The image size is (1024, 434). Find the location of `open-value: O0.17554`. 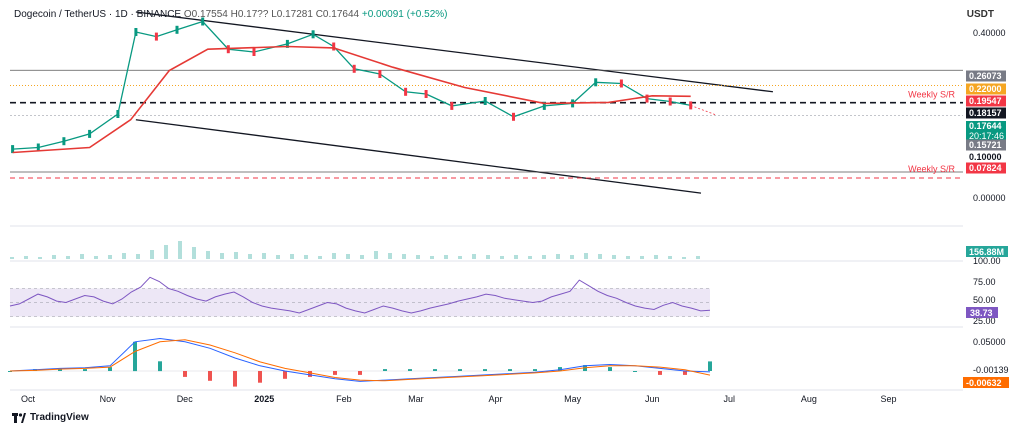

open-value: O0.17554 is located at coordinates (205, 14).